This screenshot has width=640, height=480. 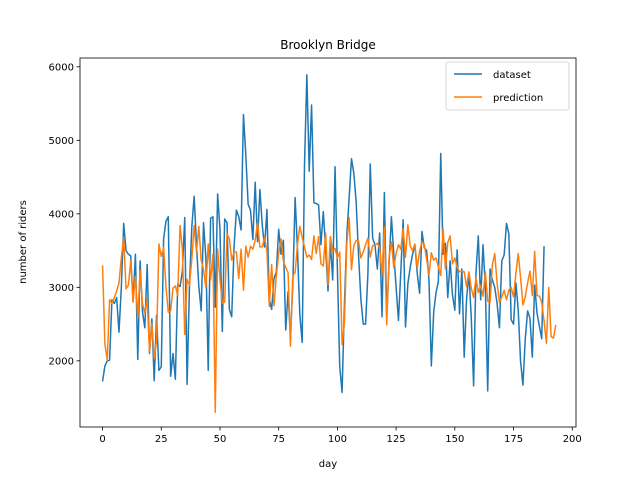 I want to click on x-axis-label: day, so click(x=328, y=464).